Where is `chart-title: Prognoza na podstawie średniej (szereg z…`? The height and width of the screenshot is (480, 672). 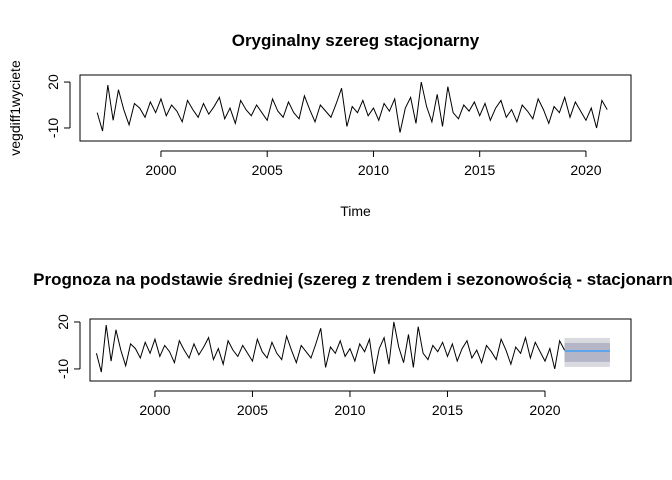
chart-title: Prognoza na podstawie średniej (szereg z… is located at coordinates (352, 279).